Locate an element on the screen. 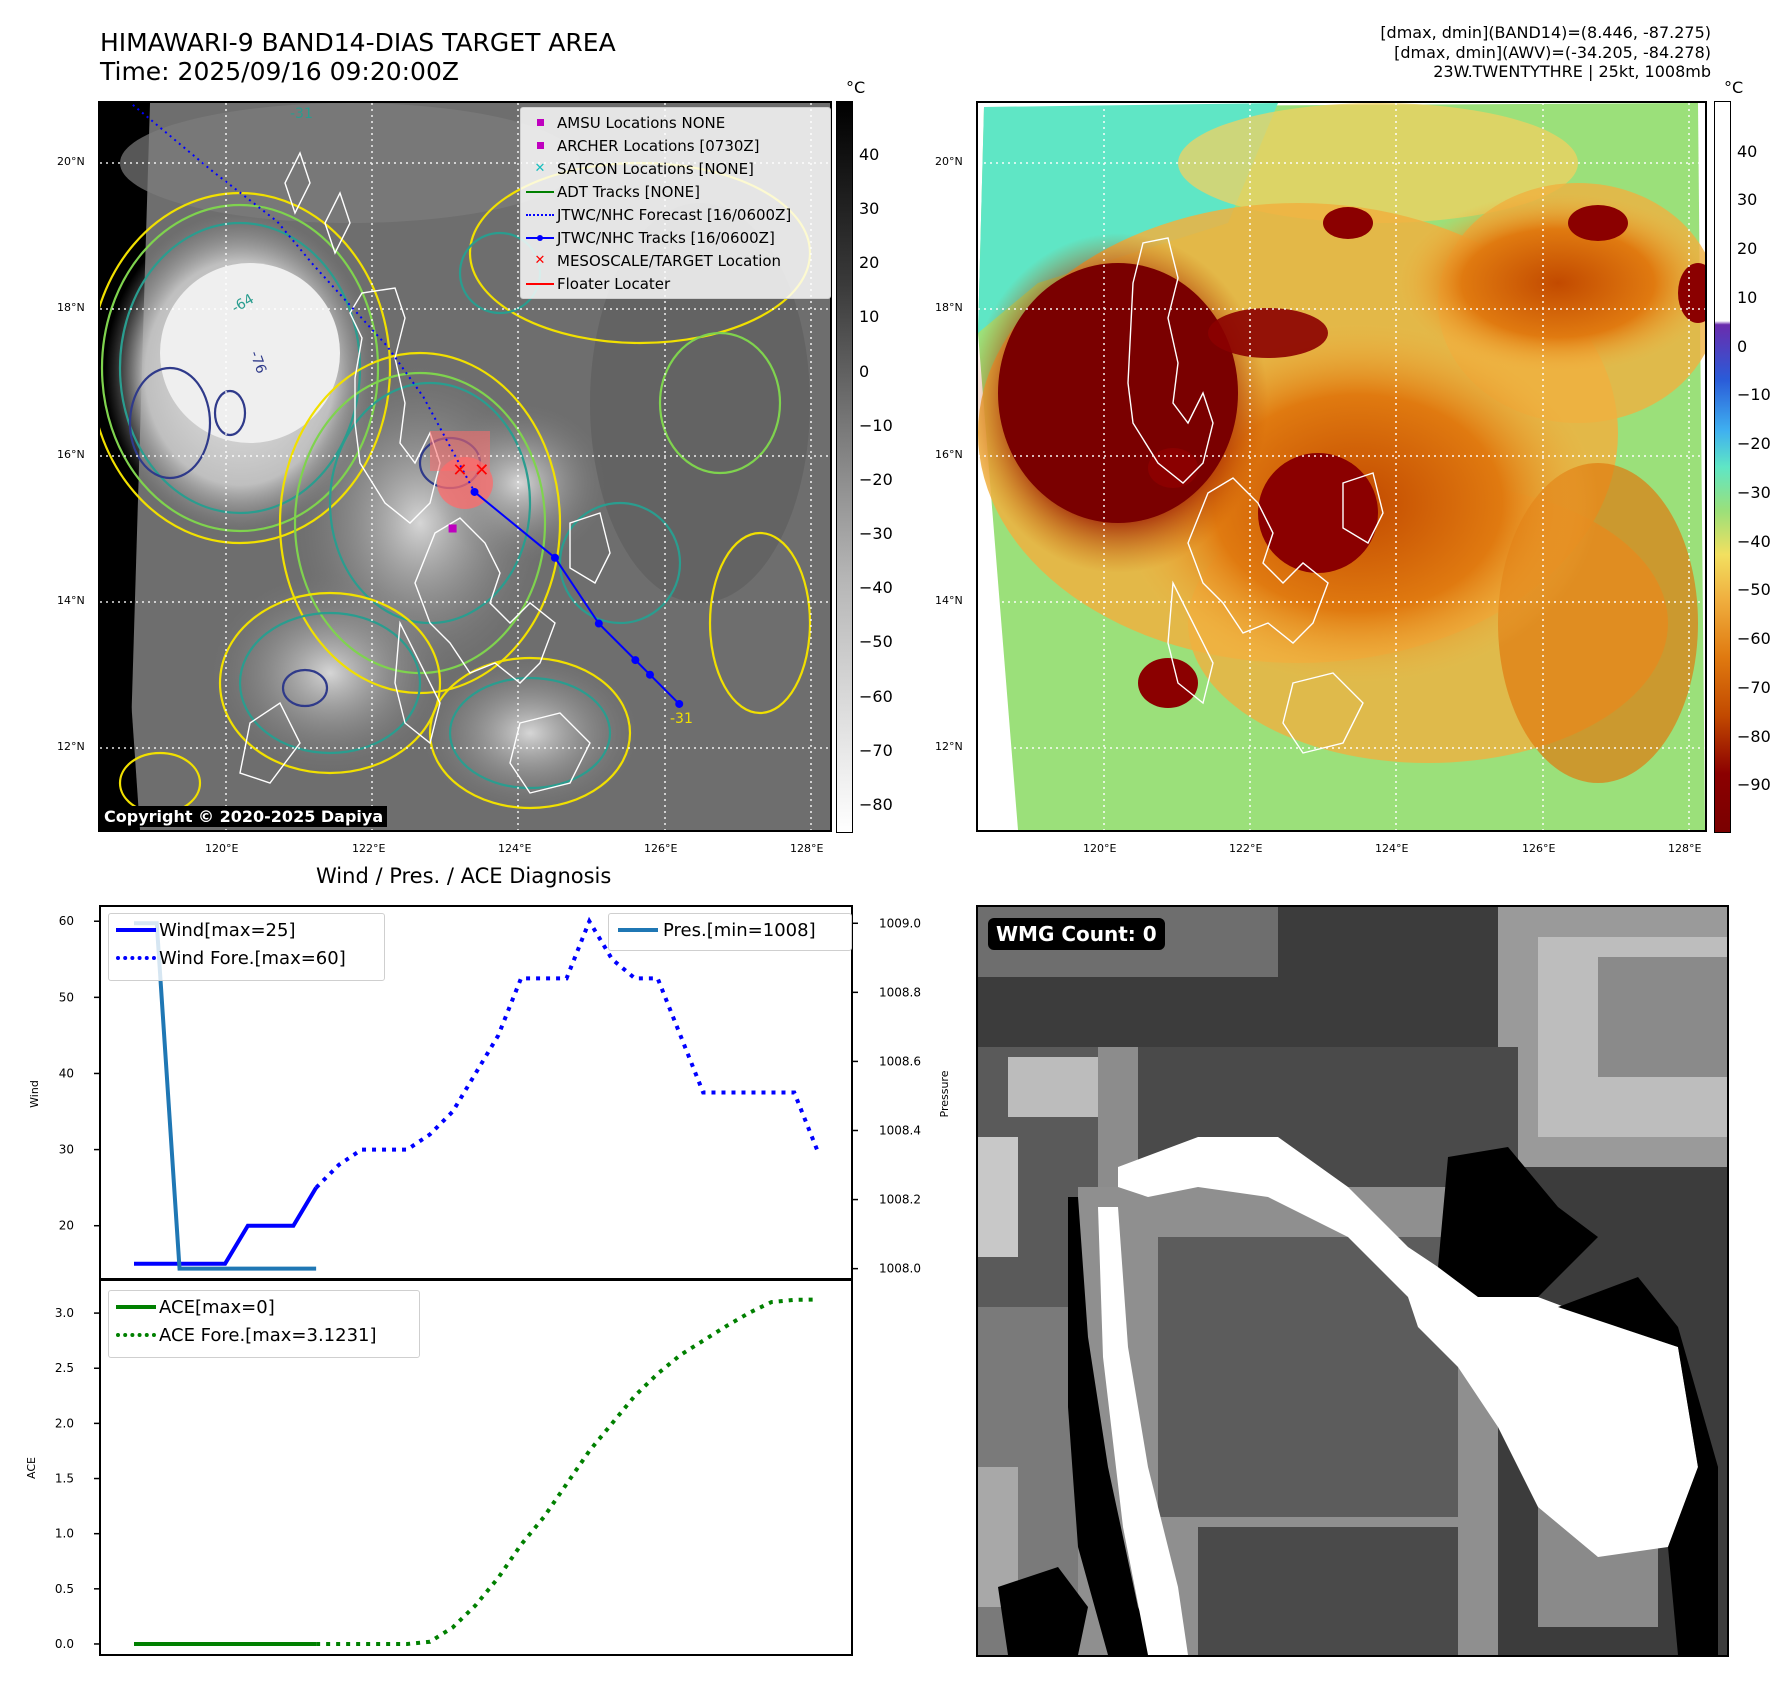 This screenshot has width=1792, height=1690. track-overlay: ✕ ✕ is located at coordinates (406, 405).